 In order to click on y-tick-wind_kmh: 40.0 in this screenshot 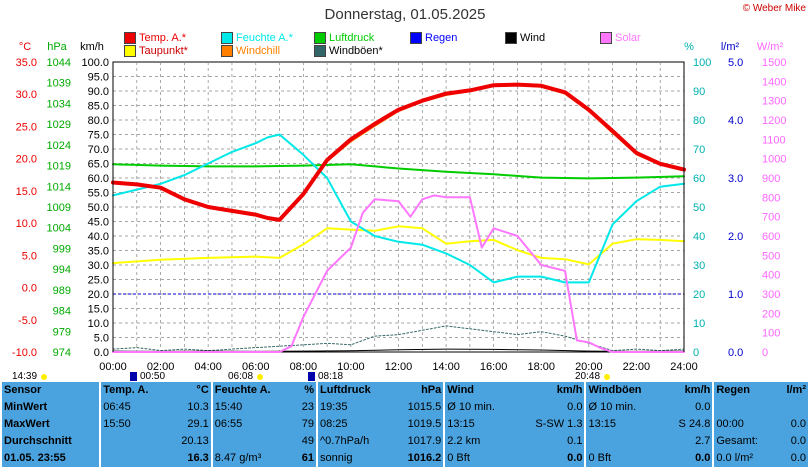, I will do `click(98, 237)`.